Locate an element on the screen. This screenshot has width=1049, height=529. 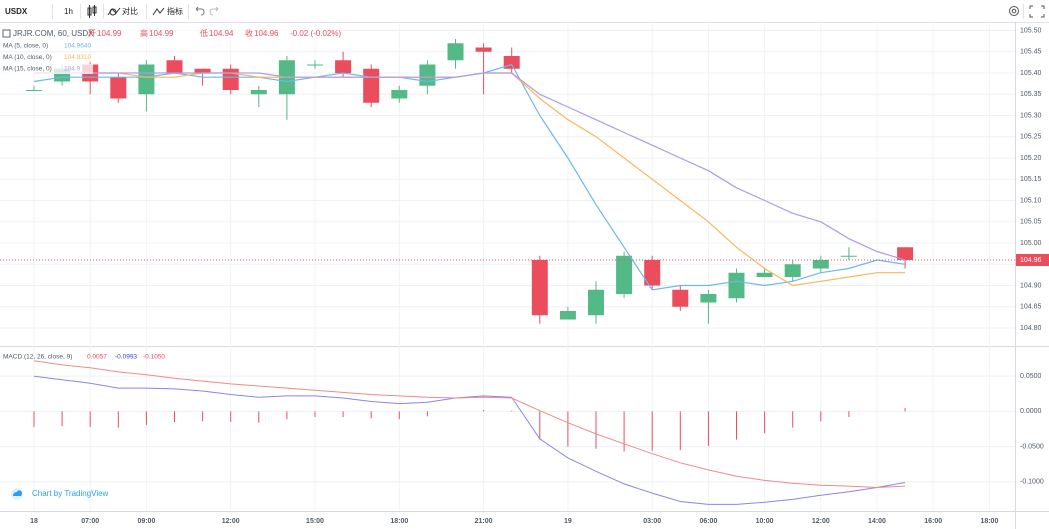
legend-label: MA (15, close, 0) is located at coordinates (27, 69).